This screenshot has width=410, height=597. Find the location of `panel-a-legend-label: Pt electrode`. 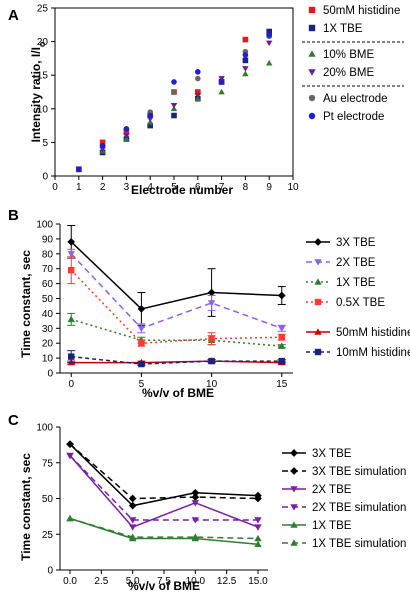

panel-a-legend-label: Pt electrode is located at coordinates (353, 117).